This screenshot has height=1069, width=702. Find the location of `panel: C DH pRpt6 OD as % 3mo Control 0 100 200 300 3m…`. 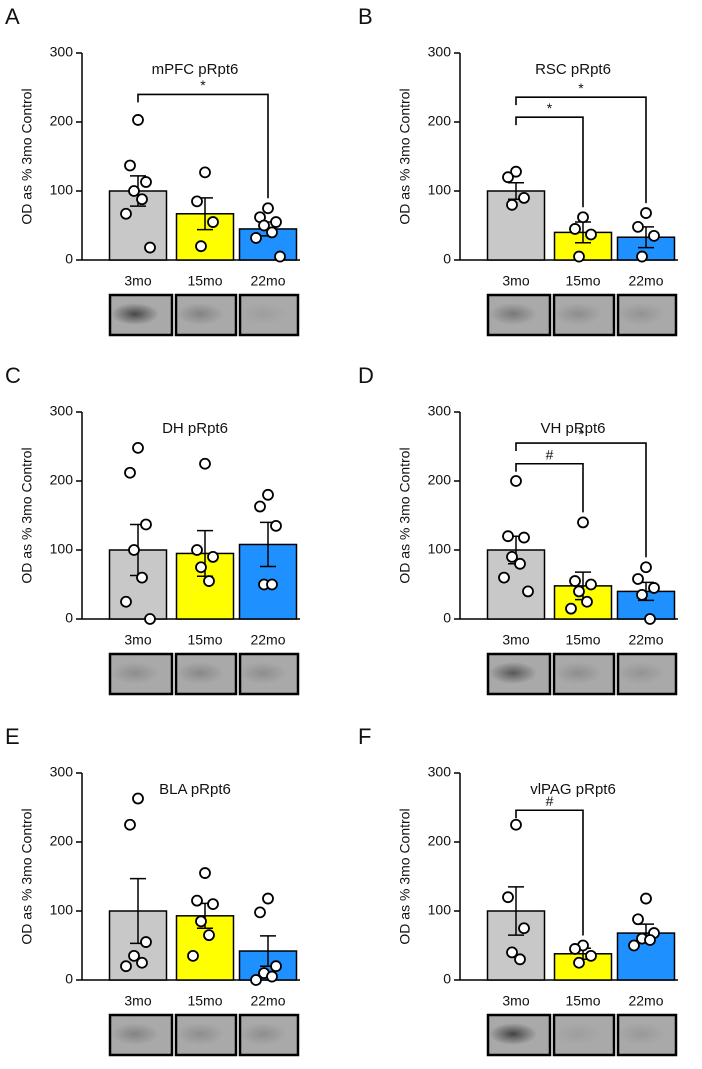

panel: C DH pRpt6 OD as % 3mo Control 0 100 200 300 3m… is located at coordinates (152, 529).